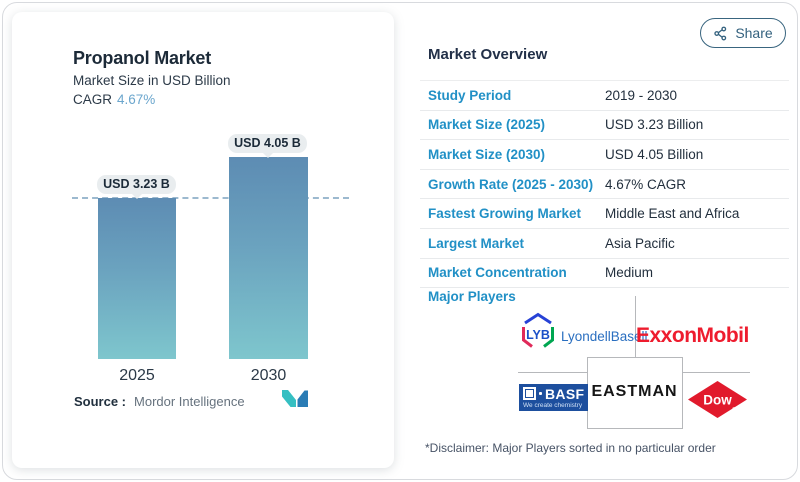 The image size is (800, 482). What do you see at coordinates (114, 99) in the screenshot?
I see `chart-cagr: CAGR 4.67%` at bounding box center [114, 99].